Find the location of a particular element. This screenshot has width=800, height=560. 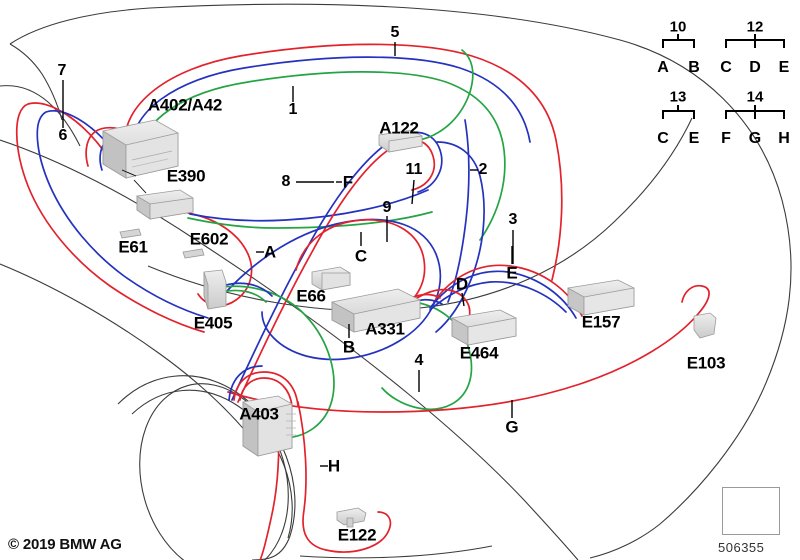

wire-red-diag-a122 is located at coordinates (336, 270).